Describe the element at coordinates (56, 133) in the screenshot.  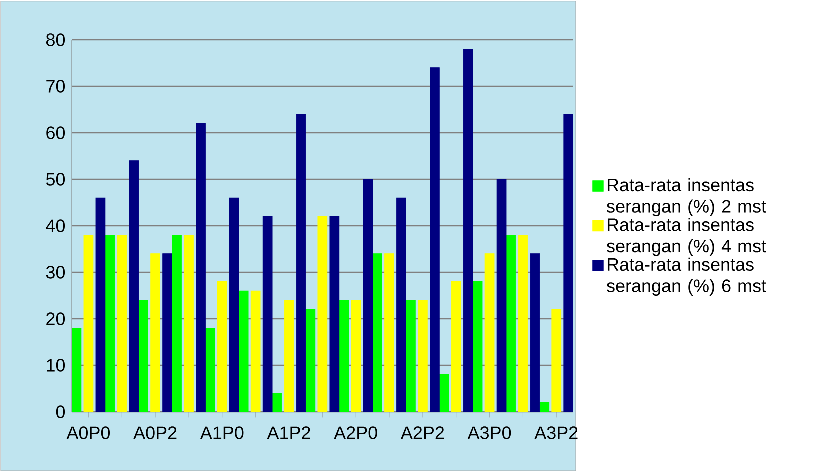
I see `y-tick-label: 60` at that location.